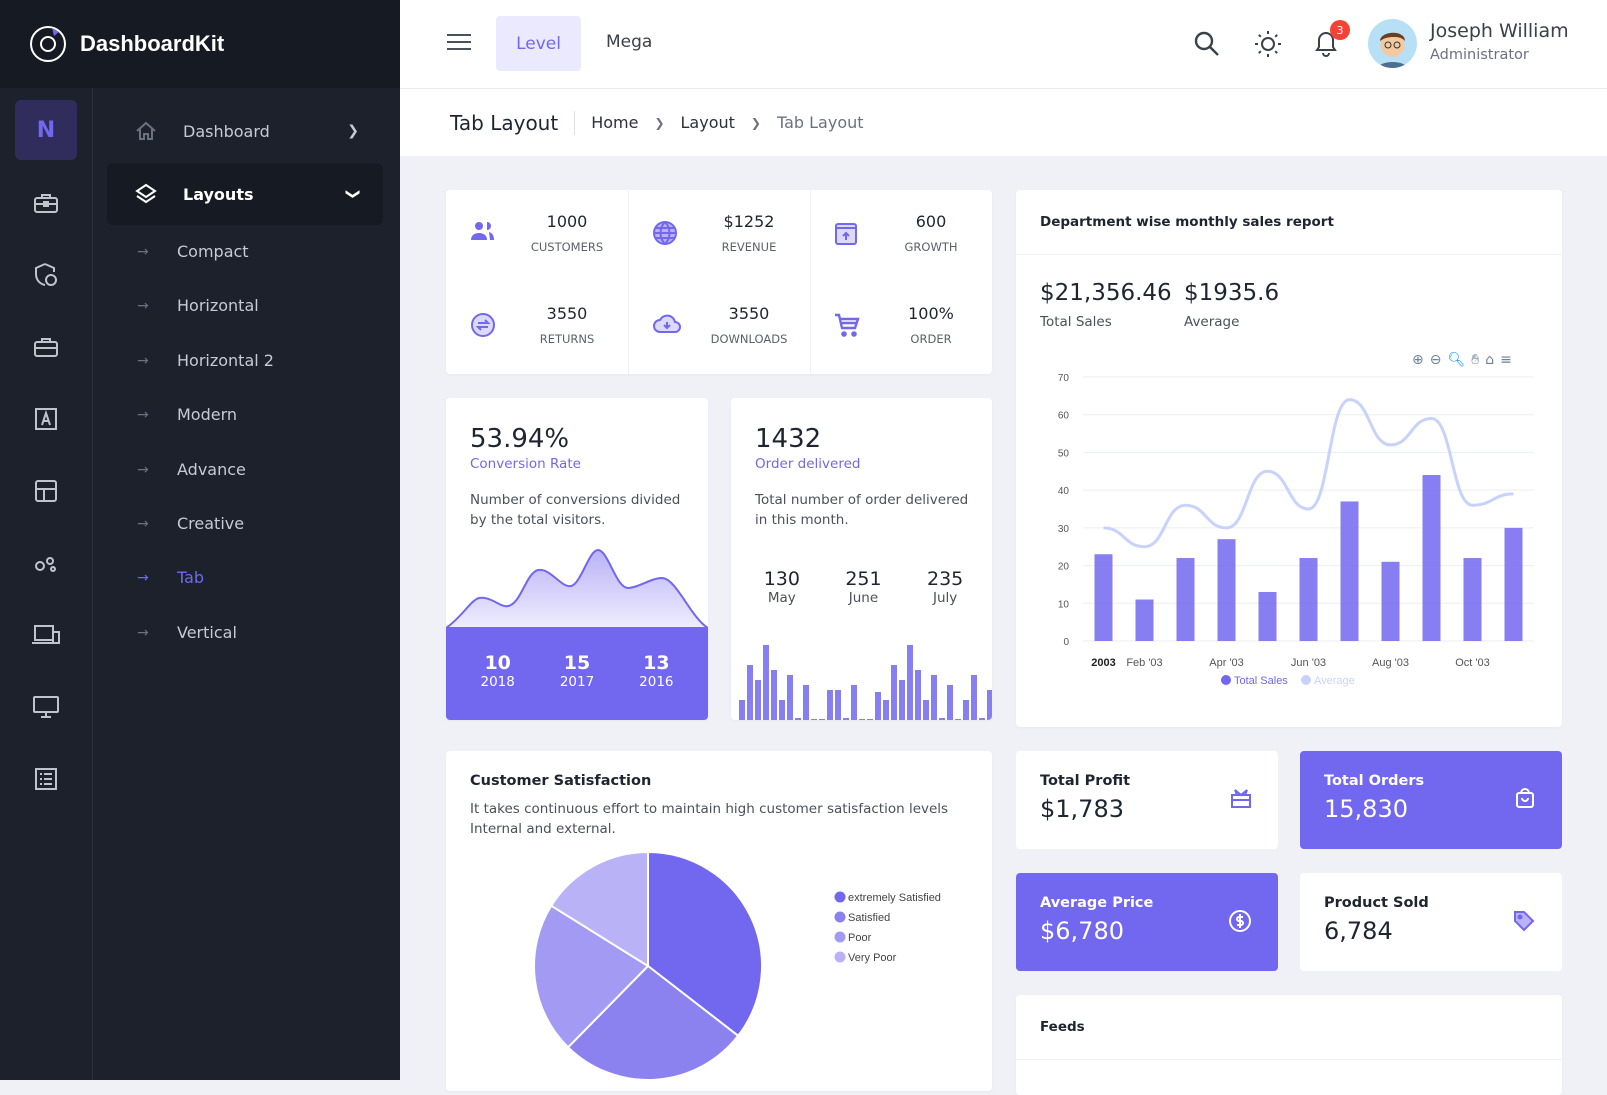  What do you see at coordinates (200, 44) in the screenshot?
I see `brand: DashboardKit` at bounding box center [200, 44].